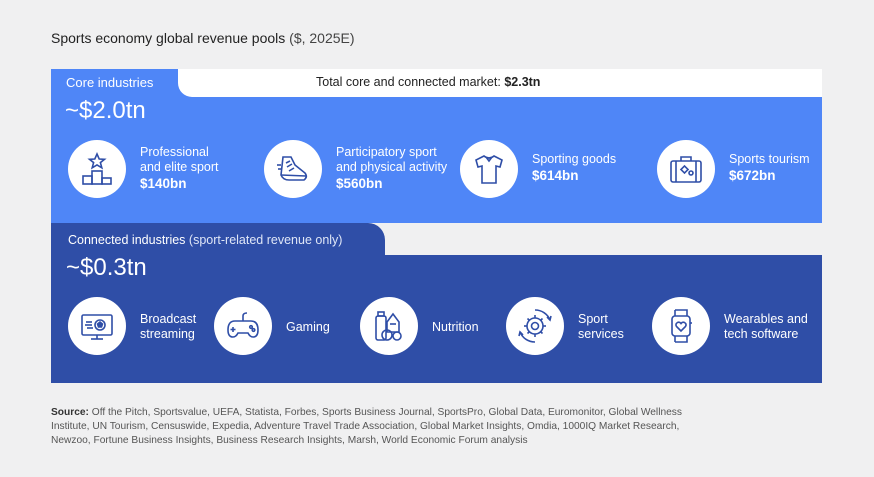  Describe the element at coordinates (168, 38) in the screenshot. I see `title-main: Sports economy global revenue pools` at that location.